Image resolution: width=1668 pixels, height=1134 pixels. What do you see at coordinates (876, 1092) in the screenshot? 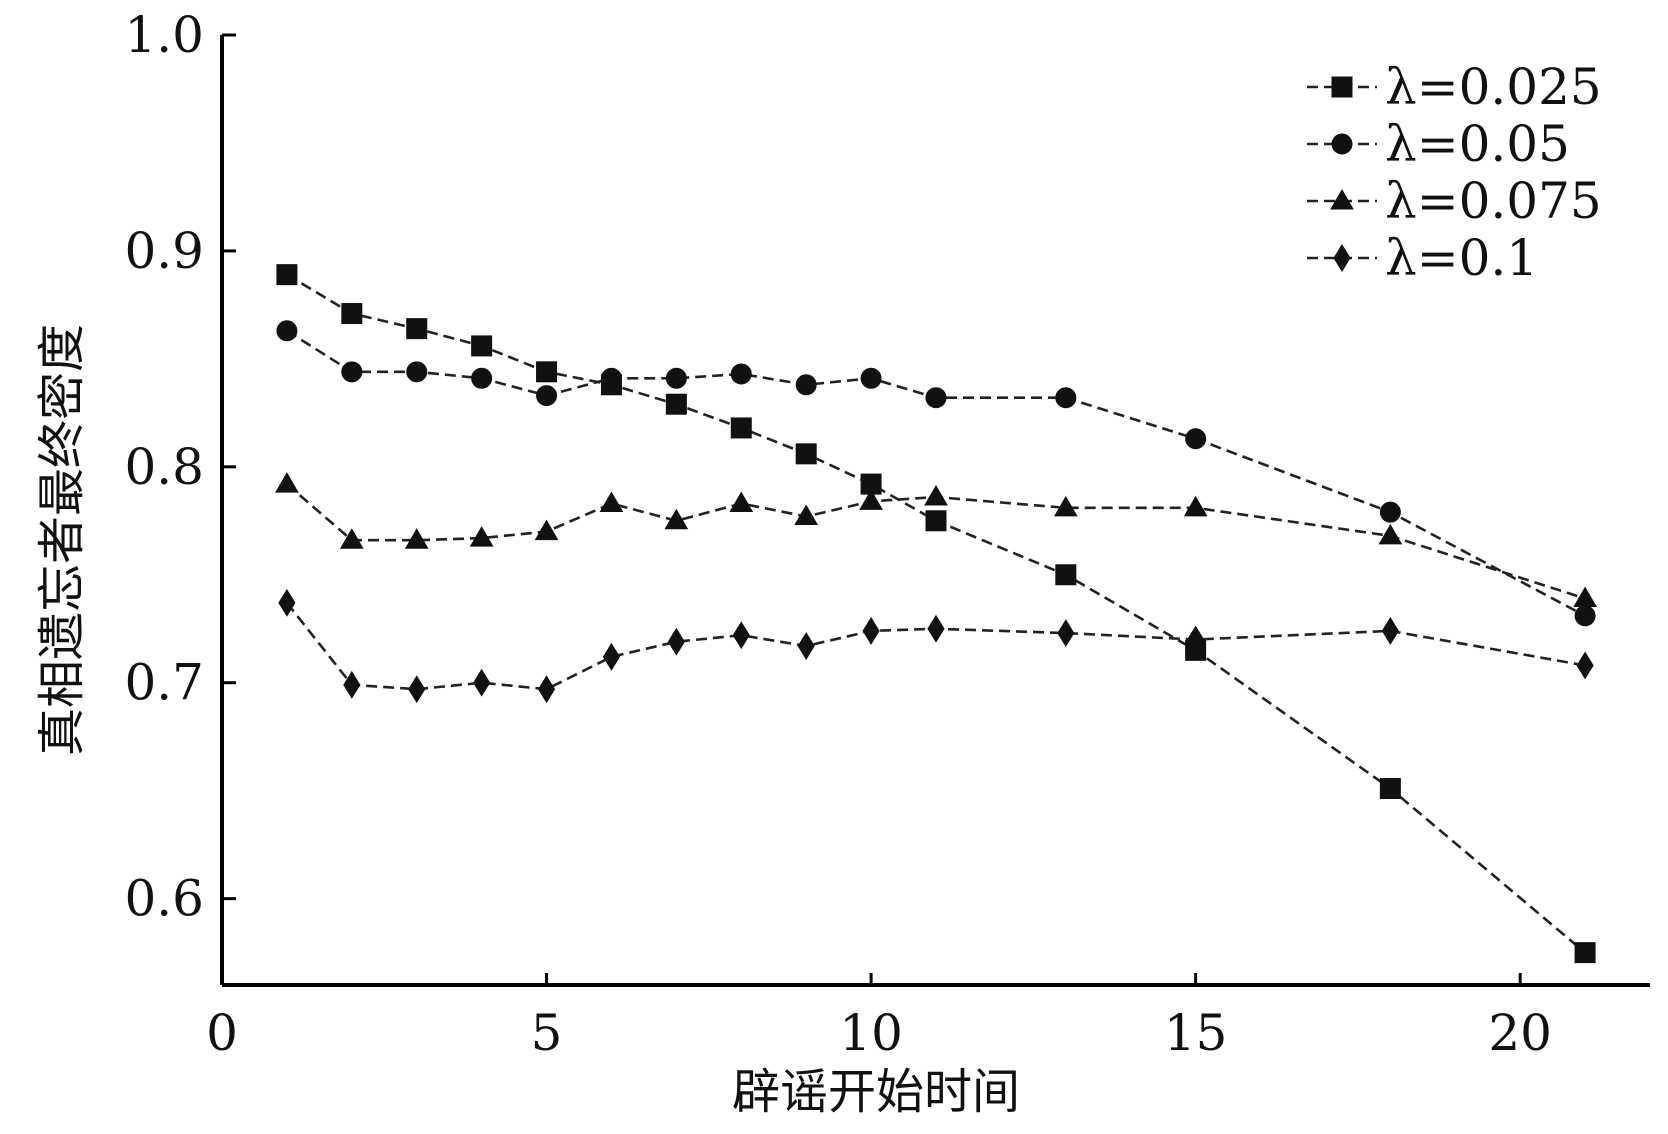
I see `x-axis-title: 辟谣开始时间` at bounding box center [876, 1092].